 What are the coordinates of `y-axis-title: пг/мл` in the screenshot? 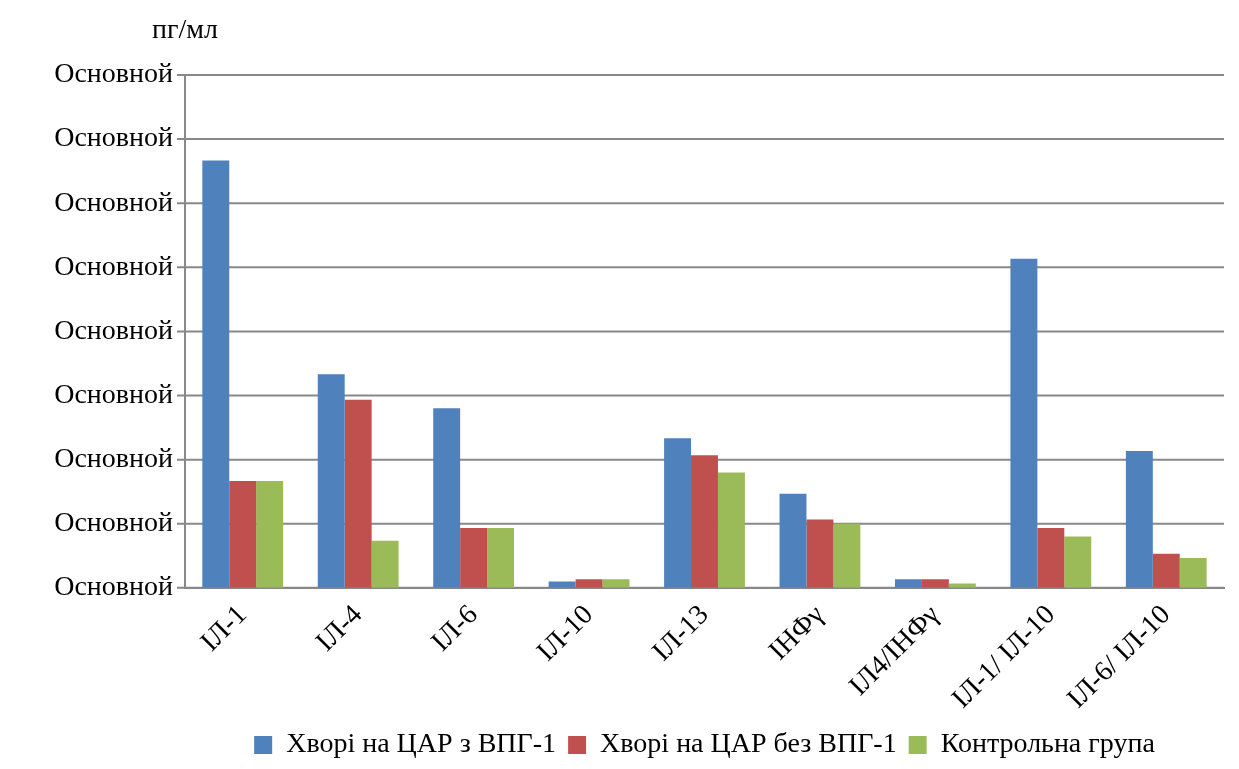 It's located at (185, 29).